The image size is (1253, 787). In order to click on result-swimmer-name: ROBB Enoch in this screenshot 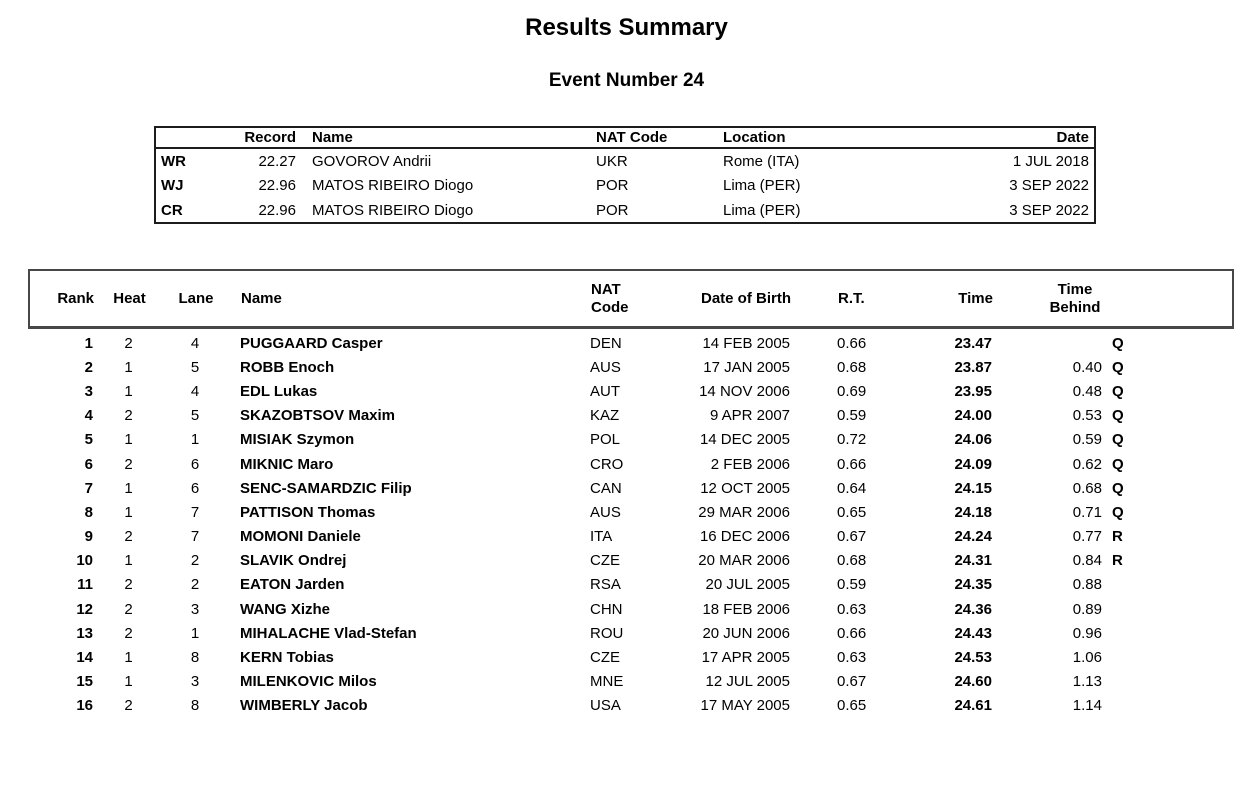, I will do `click(287, 367)`.